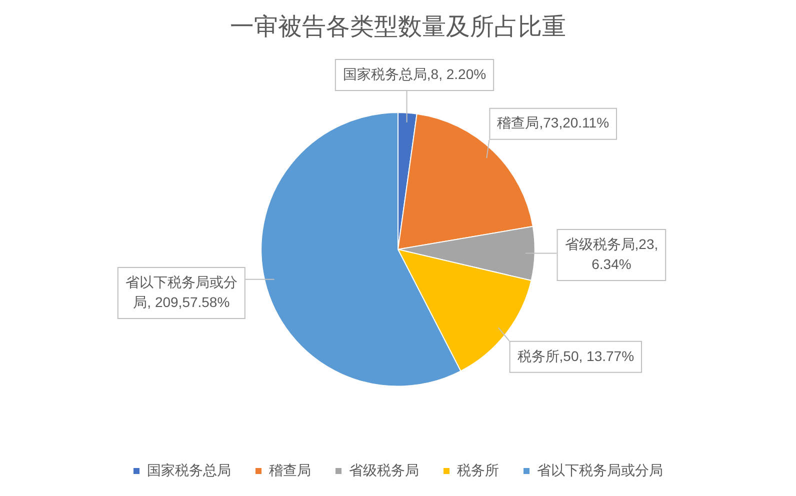 The width and height of the screenshot is (796, 496). Describe the element at coordinates (290, 470) in the screenshot. I see `legend-label: 稽查局` at that location.